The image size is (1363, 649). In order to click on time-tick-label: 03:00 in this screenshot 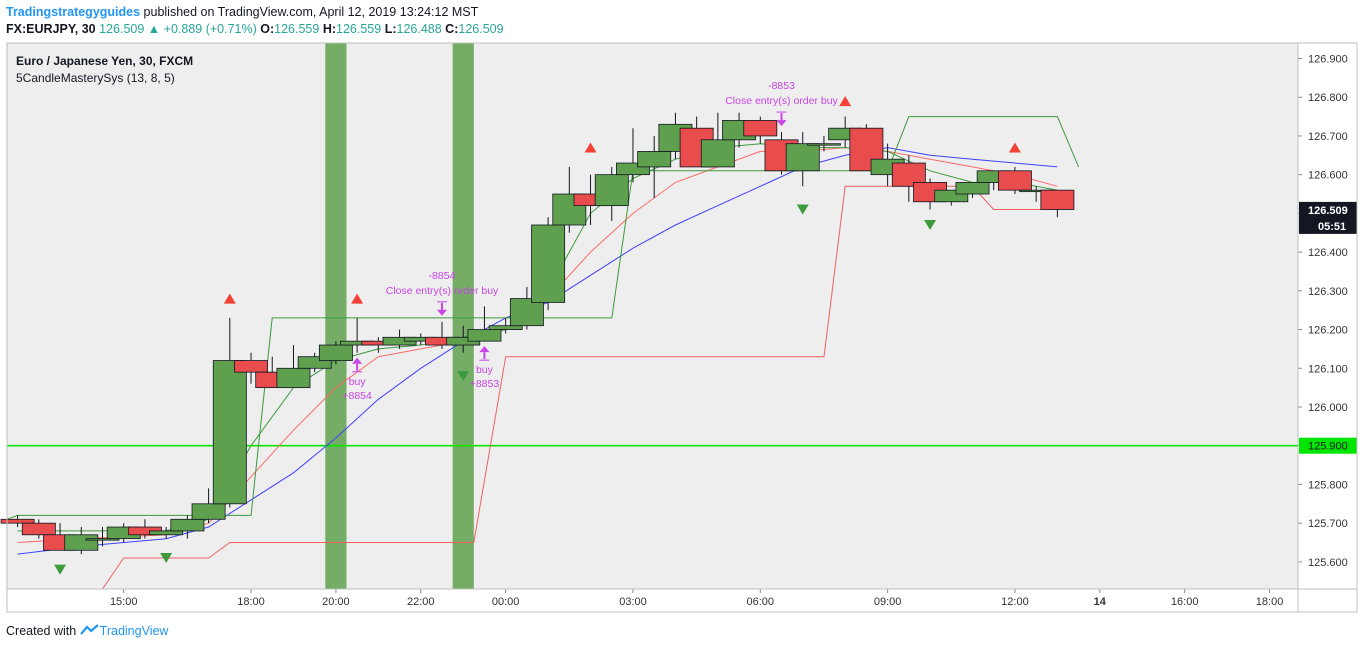, I will do `click(633, 602)`.